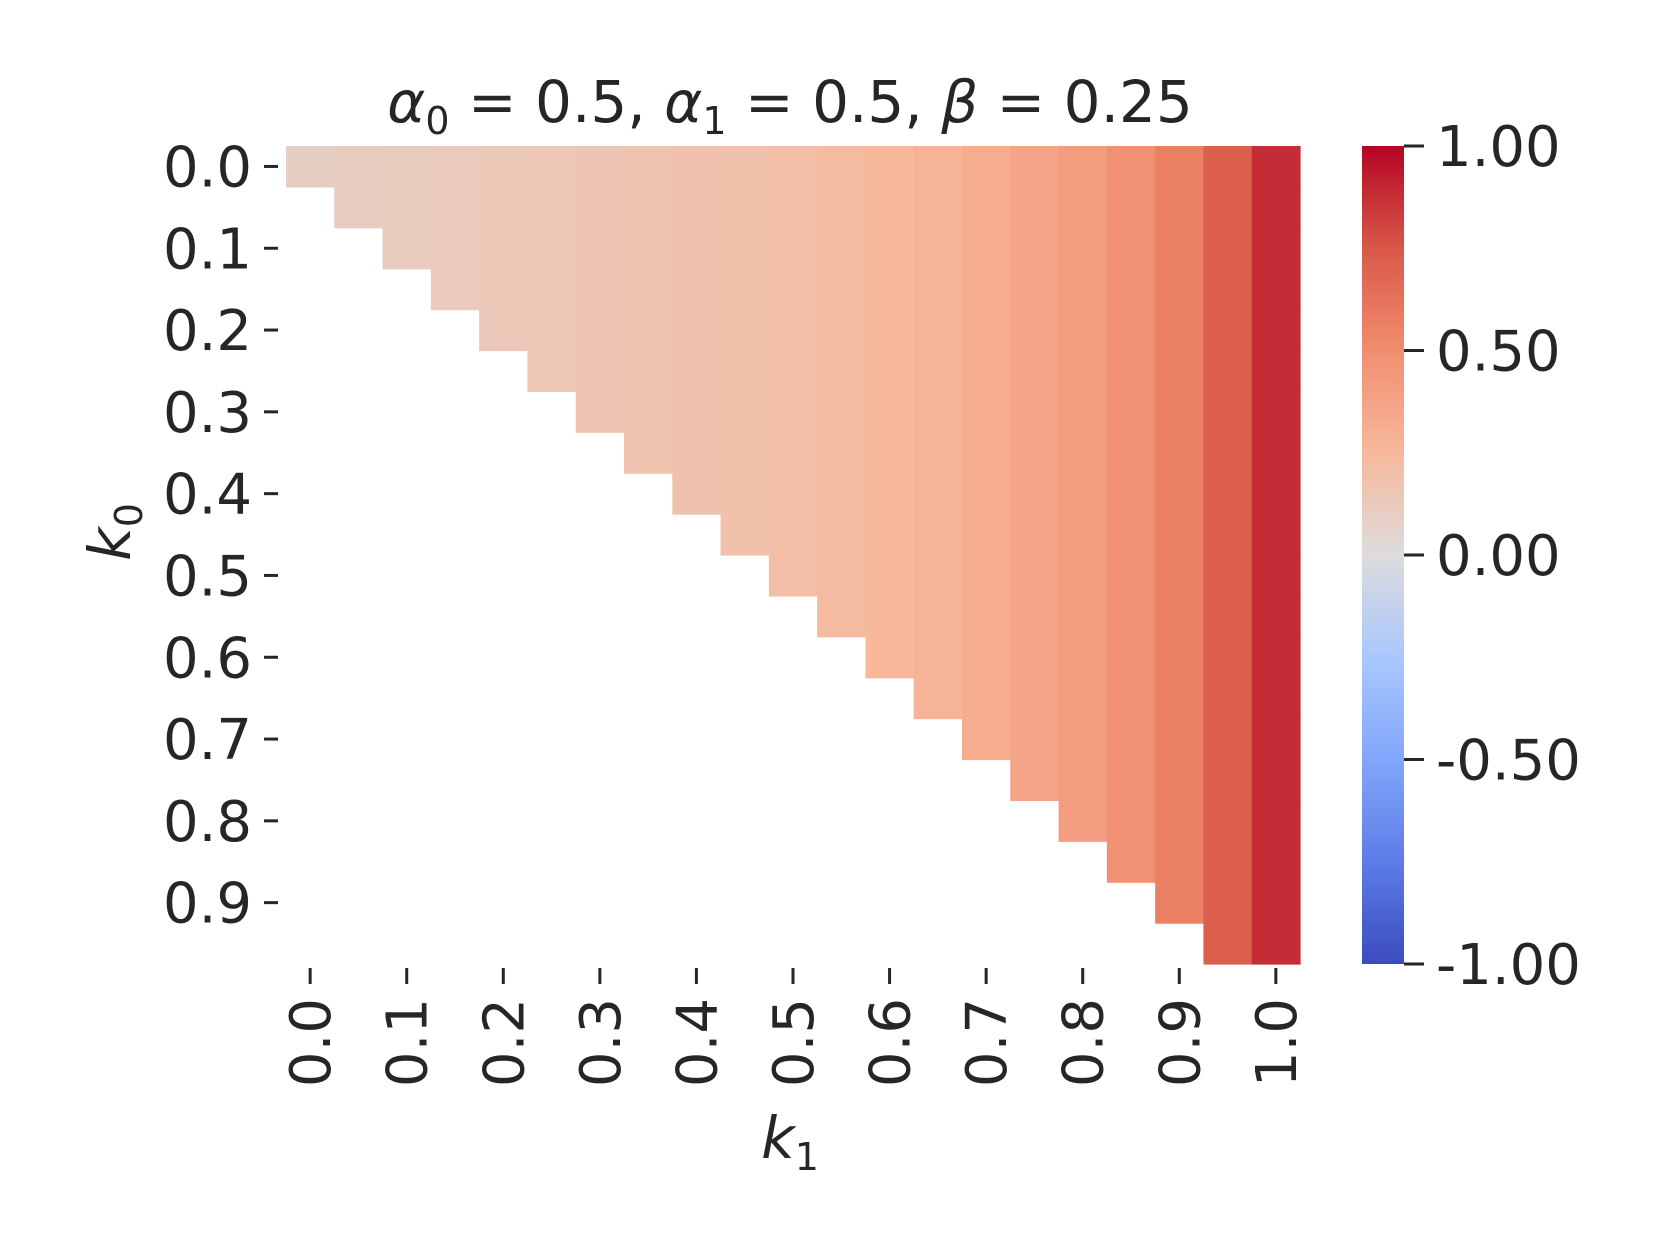  I want to click on x-tick-label: 0.7, so click(987, 1042).